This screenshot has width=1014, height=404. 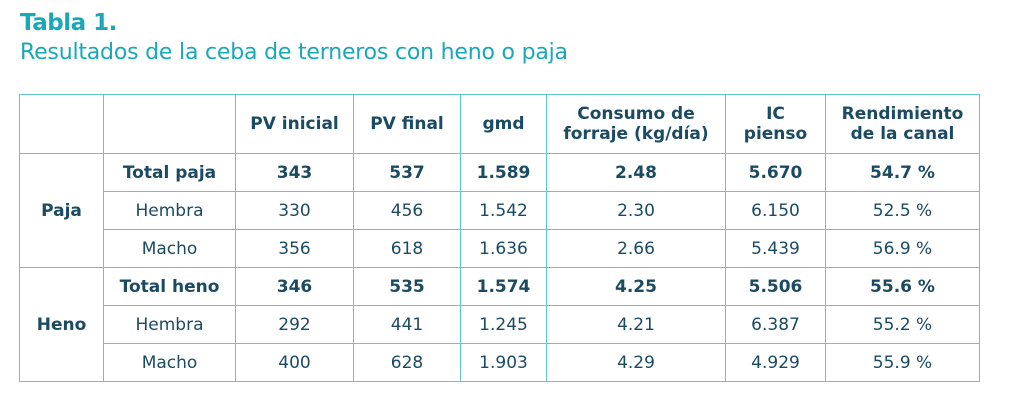 I want to click on header-consumo-forraje: Consumo de forraje (kg/día), so click(x=636, y=124).